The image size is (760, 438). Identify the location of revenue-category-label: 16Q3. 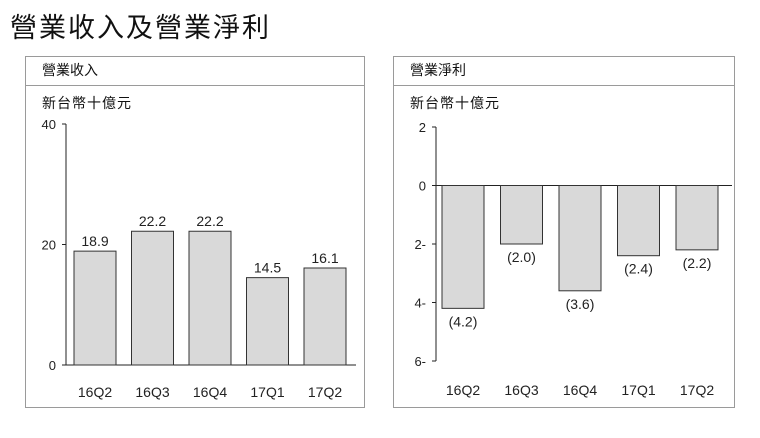
(152, 392).